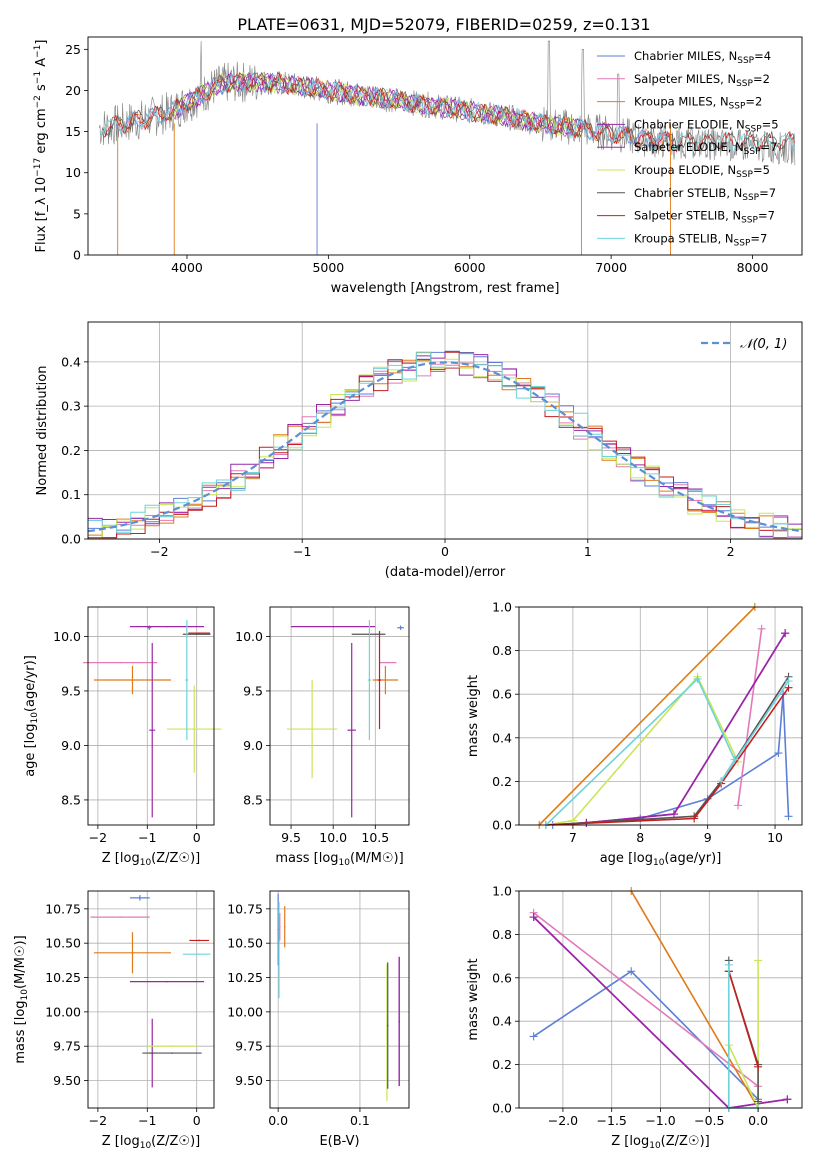  Describe the element at coordinates (753, 267) in the screenshot. I see `x-tick-label: 8000` at that location.